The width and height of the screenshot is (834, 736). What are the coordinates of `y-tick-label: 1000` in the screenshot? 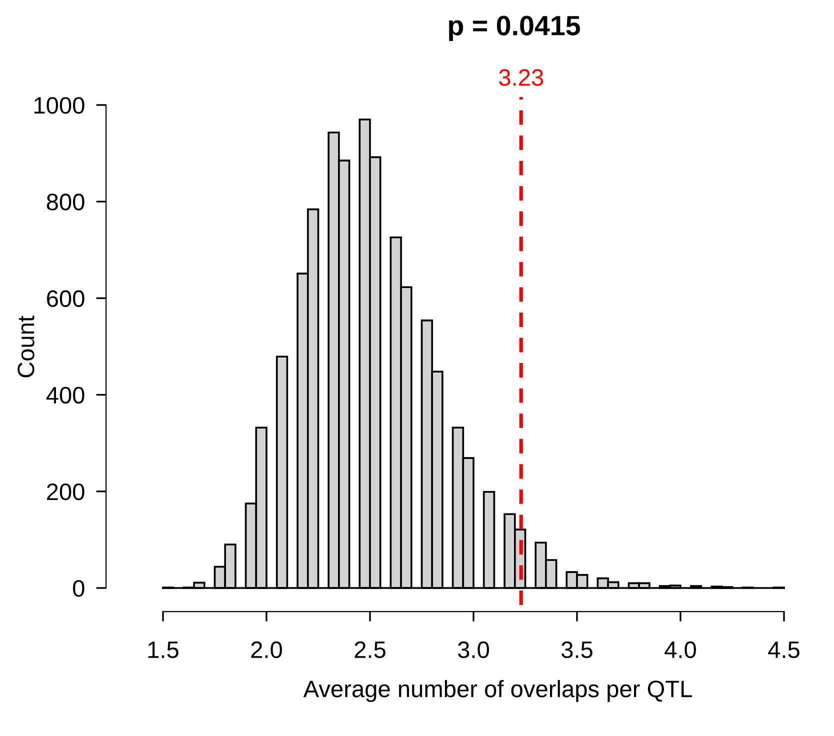 It's located at (59, 105).